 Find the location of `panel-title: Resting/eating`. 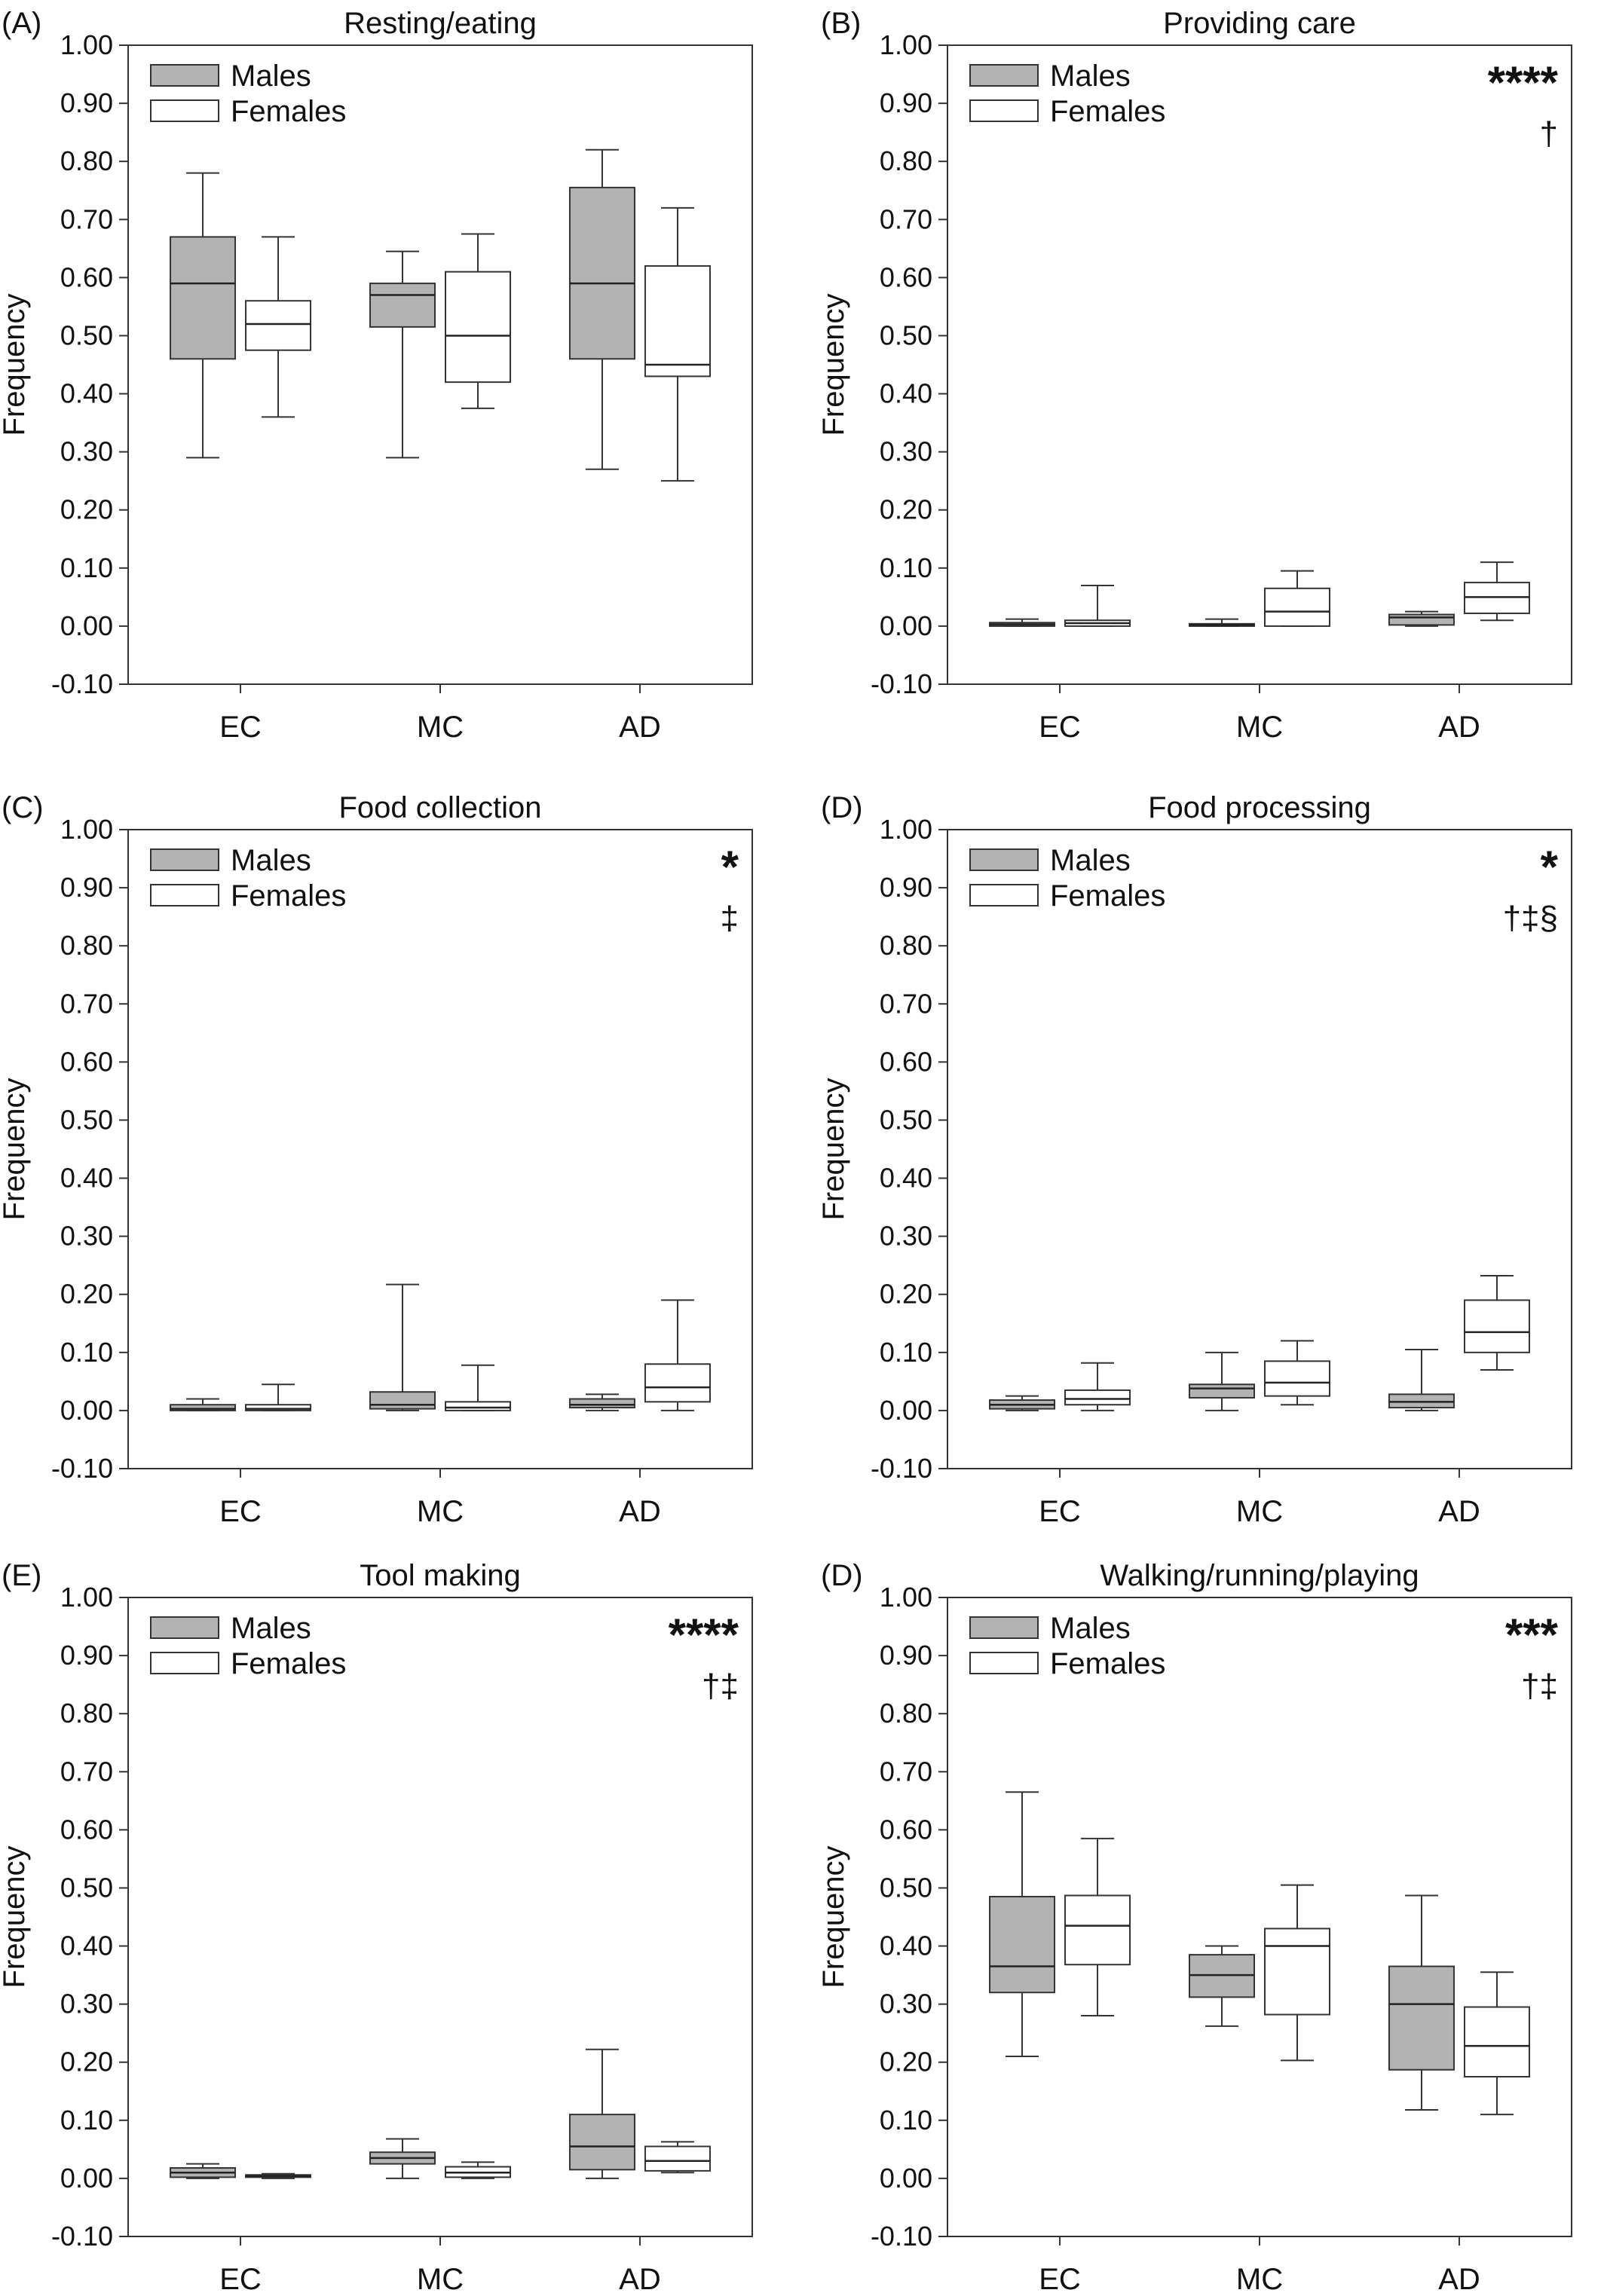

panel-title: Resting/eating is located at coordinates (441, 23).